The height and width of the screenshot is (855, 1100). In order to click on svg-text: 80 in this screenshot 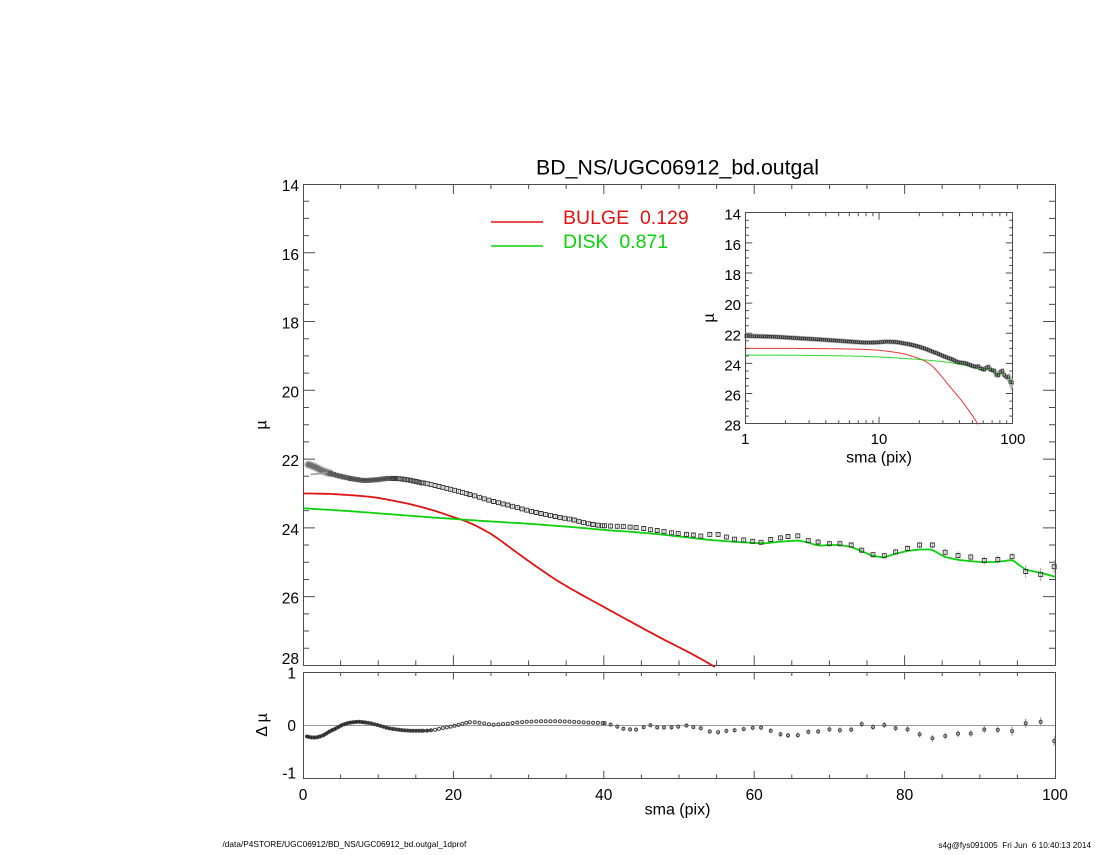, I will do `click(905, 795)`.